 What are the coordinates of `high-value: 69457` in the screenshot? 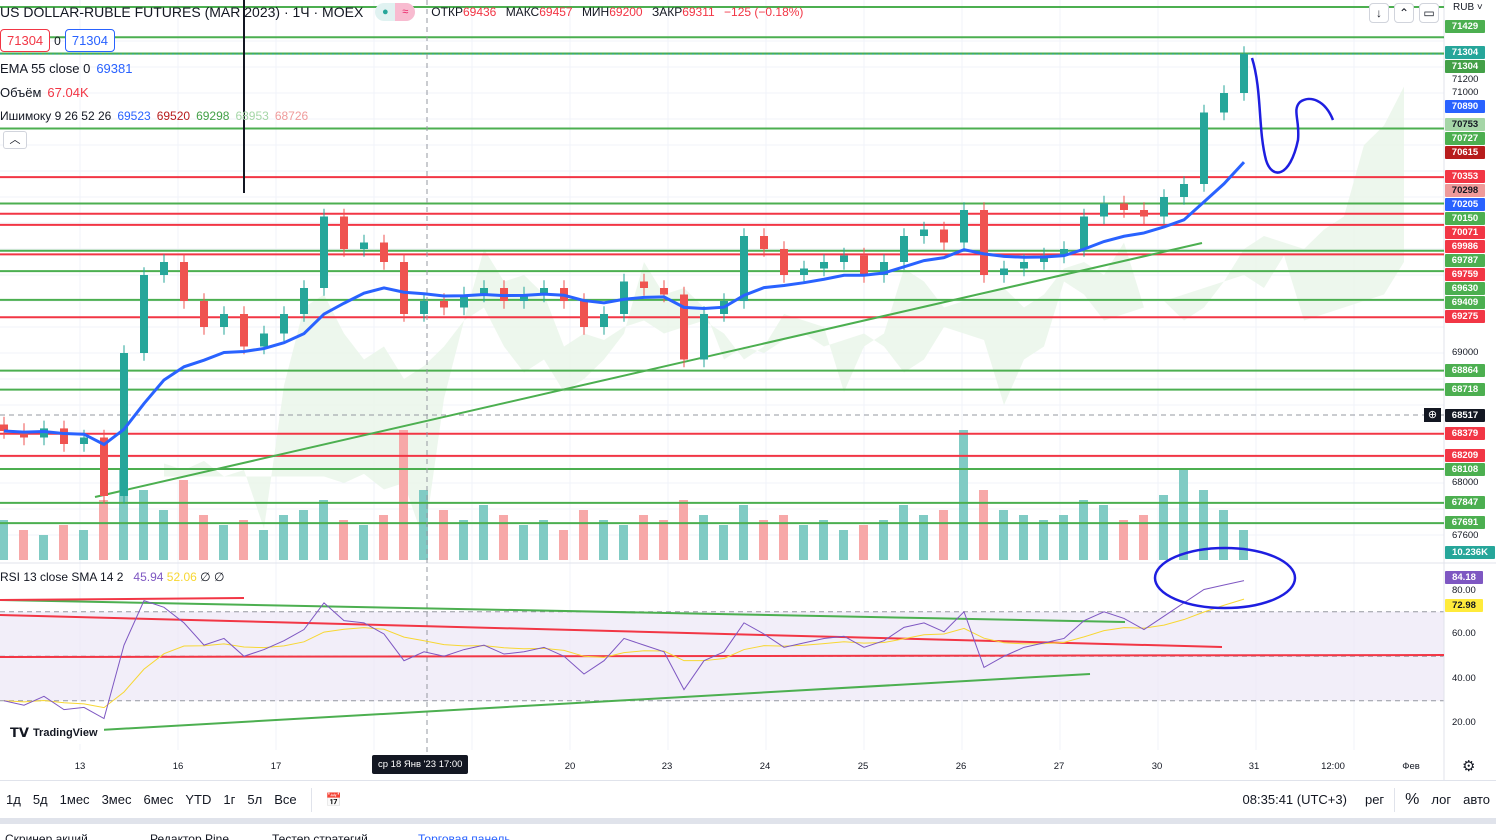 It's located at (556, 12).